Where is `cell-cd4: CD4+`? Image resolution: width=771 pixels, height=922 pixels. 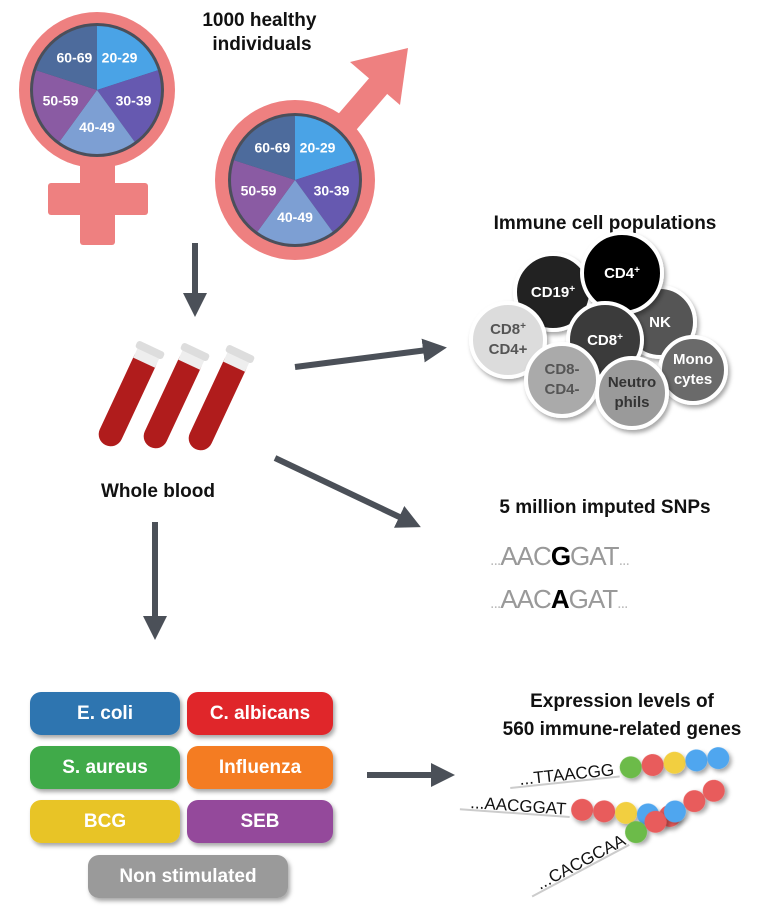
cell-cd4: CD4+ is located at coordinates (622, 273).